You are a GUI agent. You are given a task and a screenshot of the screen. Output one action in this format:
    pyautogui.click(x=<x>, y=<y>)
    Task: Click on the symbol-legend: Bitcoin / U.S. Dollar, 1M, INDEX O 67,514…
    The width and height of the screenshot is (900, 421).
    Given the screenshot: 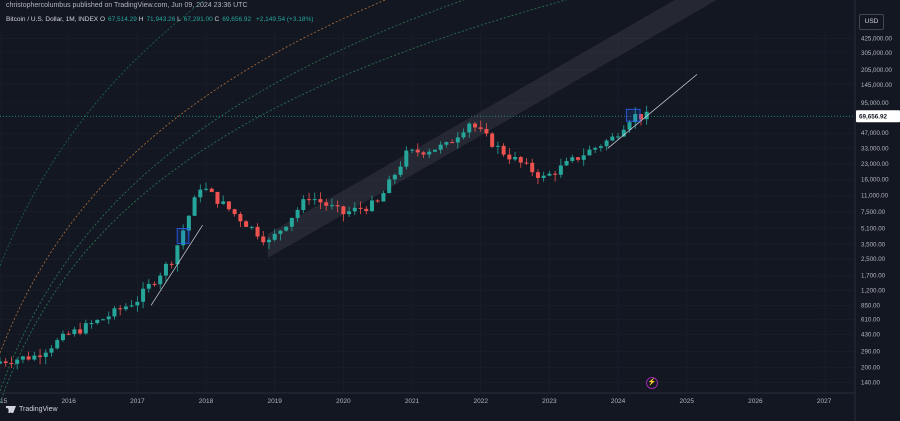 What is the action you would take?
    pyautogui.click(x=159, y=19)
    